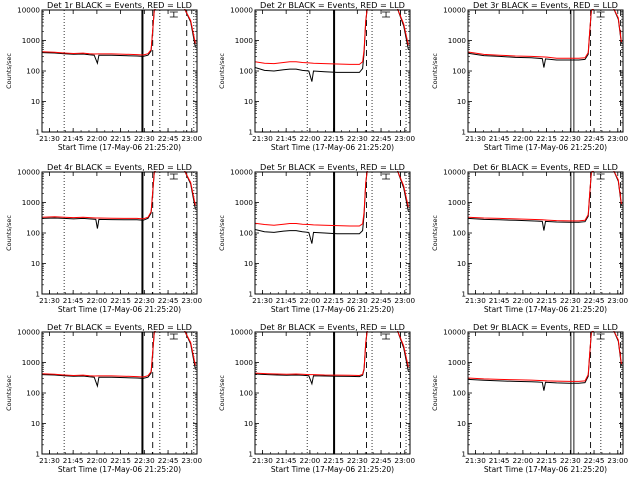 The height and width of the screenshot is (484, 640). Describe the element at coordinates (119, 5) in the screenshot. I see `panel-title: Det 1r BLACK = Events, RED = LLD` at that location.